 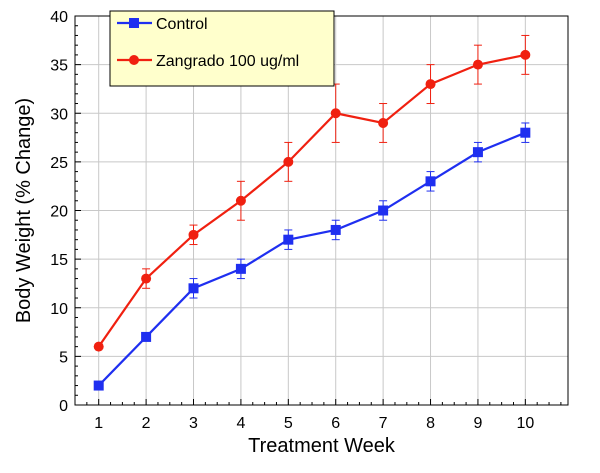 I want to click on x-tick-label: 7, so click(x=383, y=423).